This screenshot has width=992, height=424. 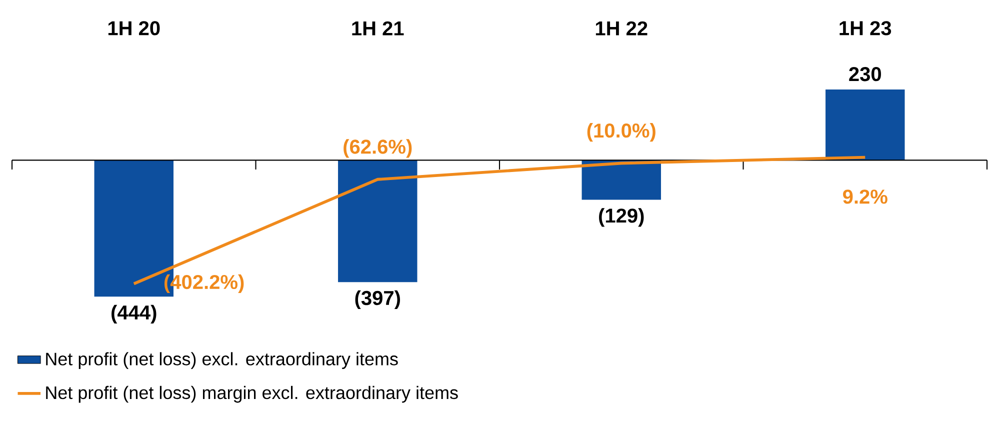 I want to click on x-tick-label: 1H 22, so click(x=622, y=28).